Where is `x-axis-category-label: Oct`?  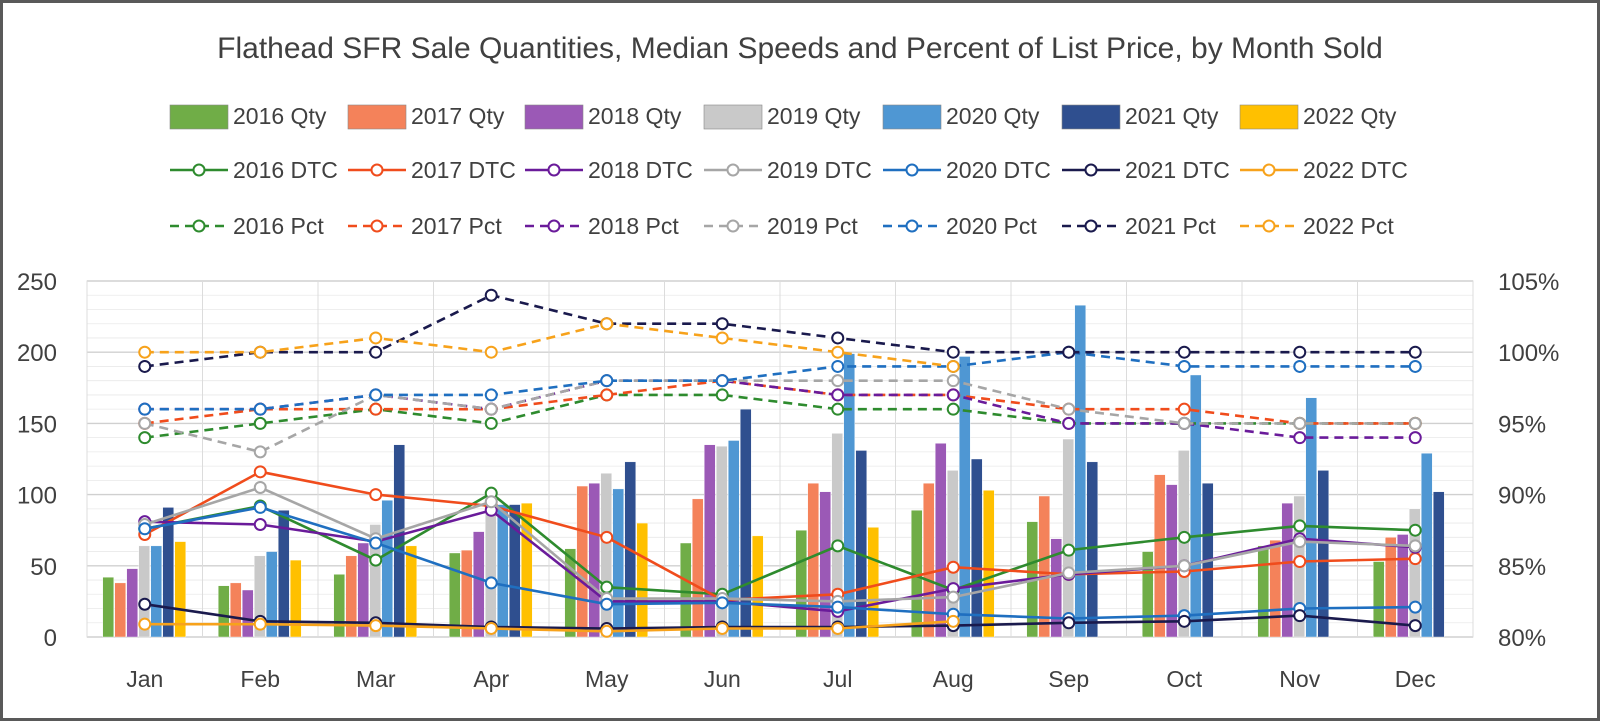 x-axis-category-label: Oct is located at coordinates (1184, 679).